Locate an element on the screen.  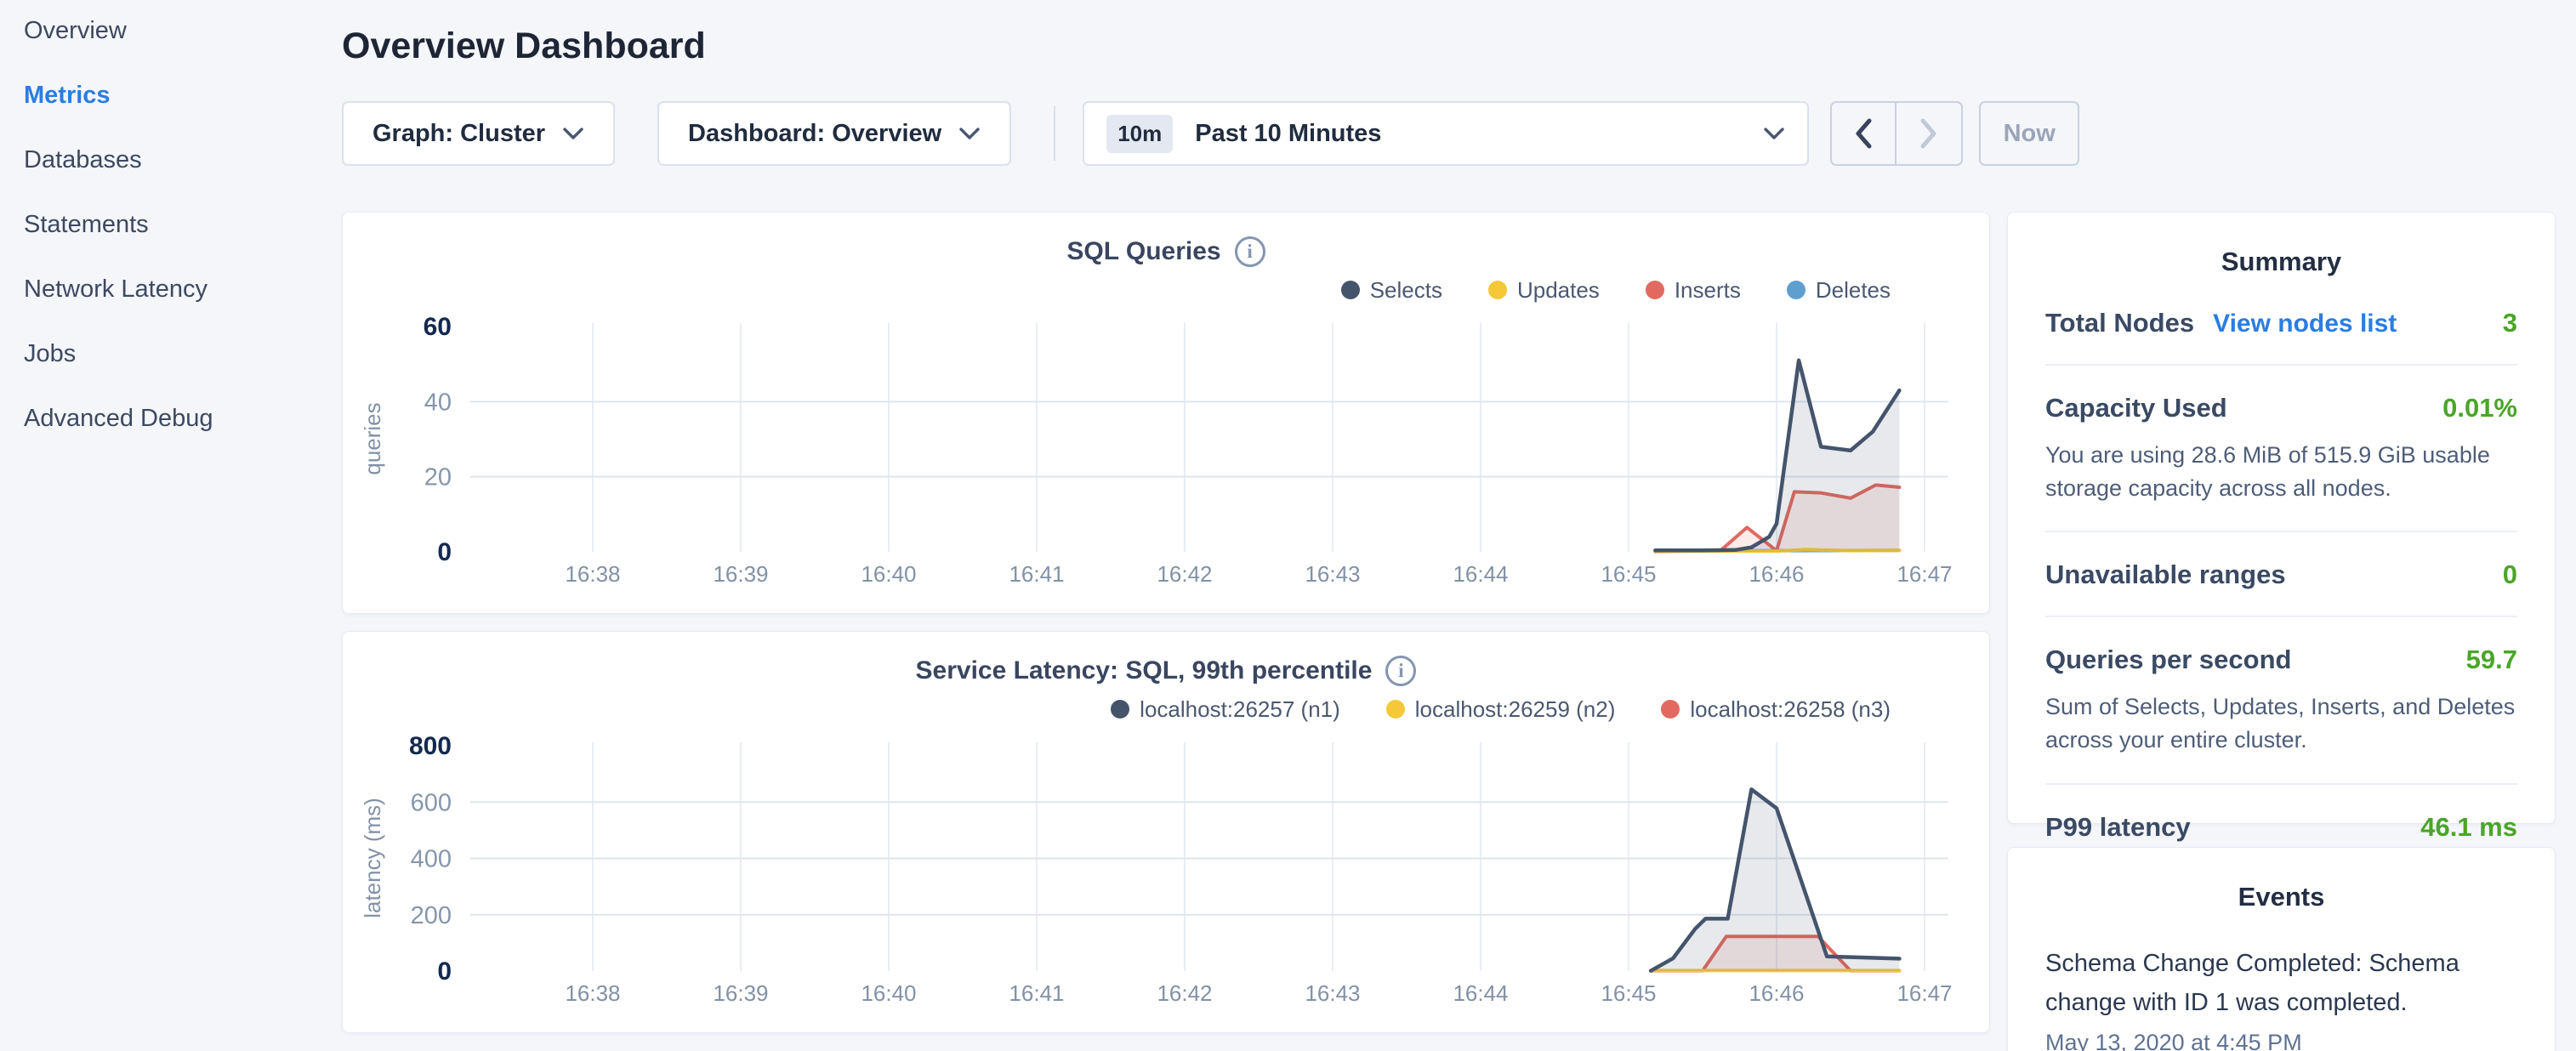
sidebar-item-databases: Databases is located at coordinates (83, 160).